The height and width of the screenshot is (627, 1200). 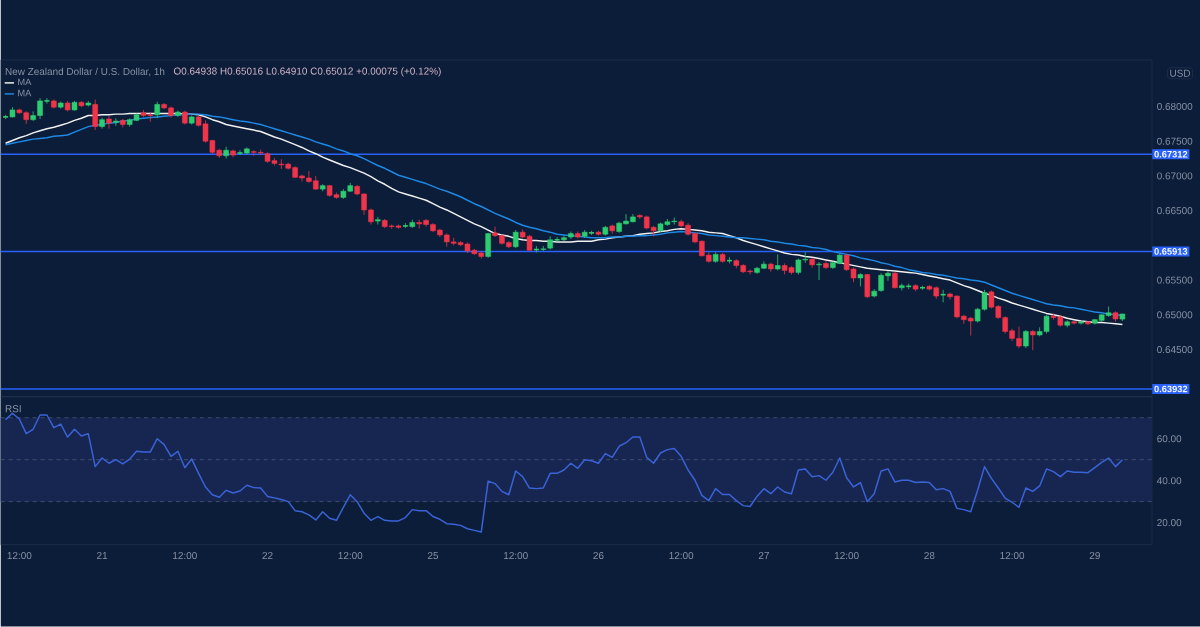 I want to click on text: RSI, so click(x=13, y=409).